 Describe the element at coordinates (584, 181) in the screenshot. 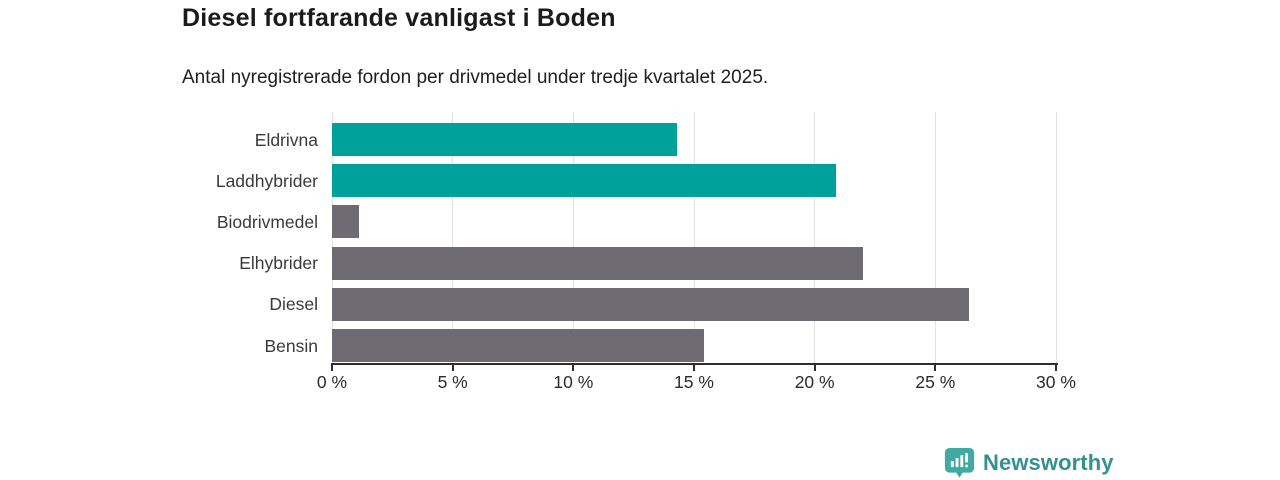

I see `bar-laddhybrider` at that location.